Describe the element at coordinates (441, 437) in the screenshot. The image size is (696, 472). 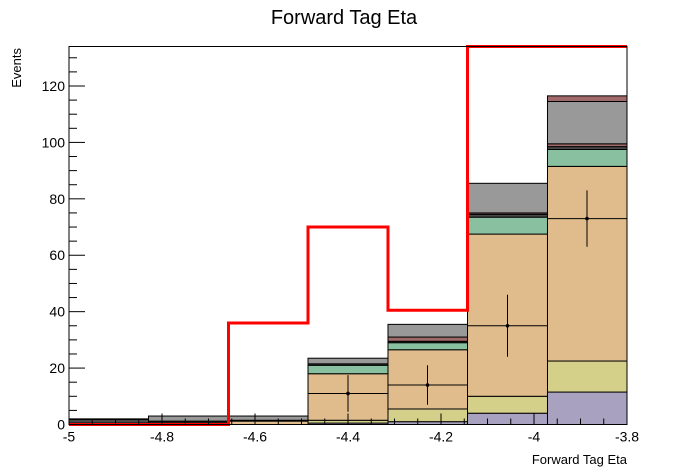
I see `x-tick-label: -4.2` at that location.